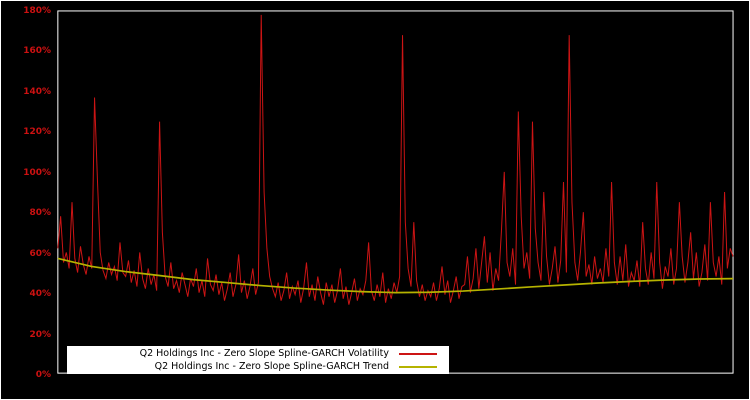  I want to click on y-tick-label: 120%, so click(37, 132).